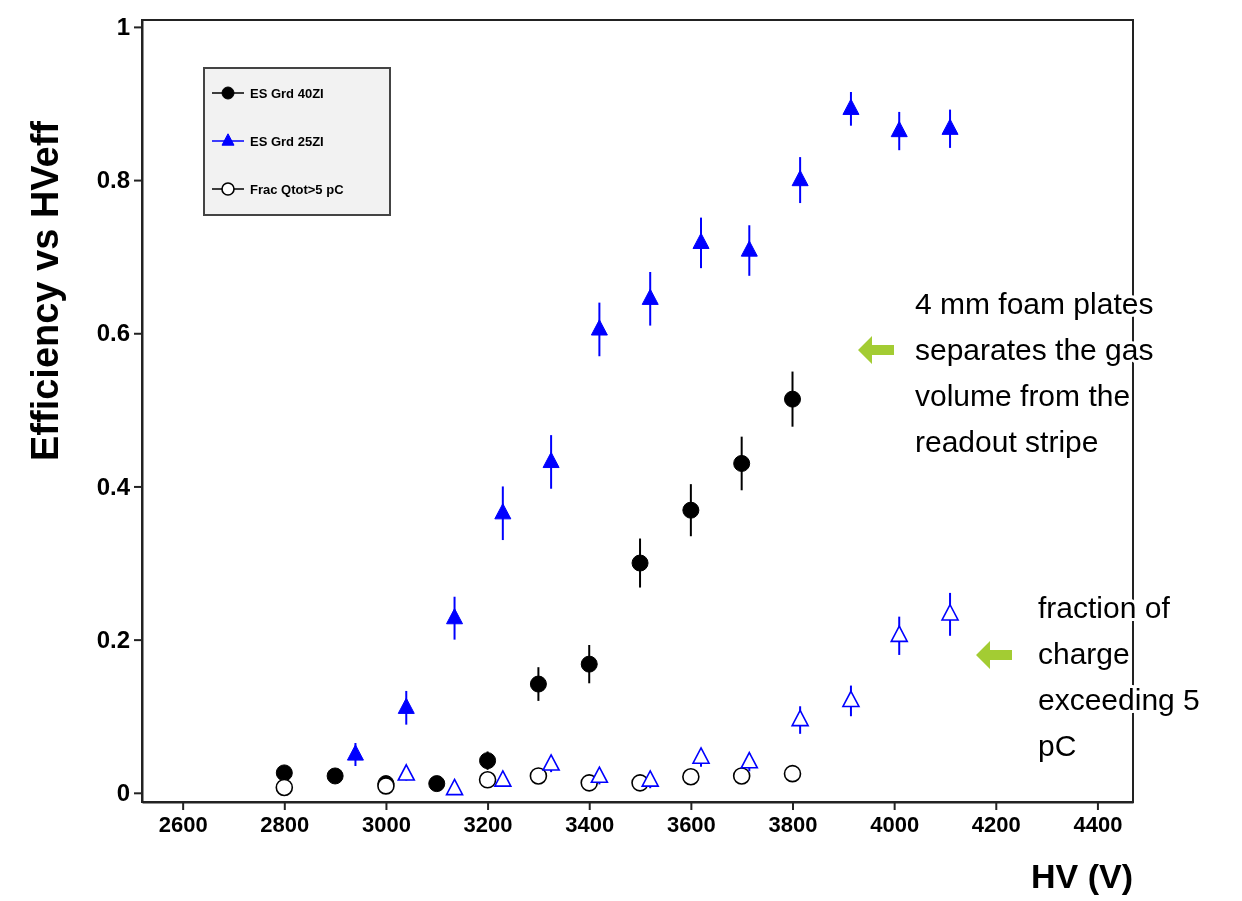 Image resolution: width=1242 pixels, height=901 pixels. What do you see at coordinates (488, 824) in the screenshot?
I see `x-tick-label: 3200` at bounding box center [488, 824].